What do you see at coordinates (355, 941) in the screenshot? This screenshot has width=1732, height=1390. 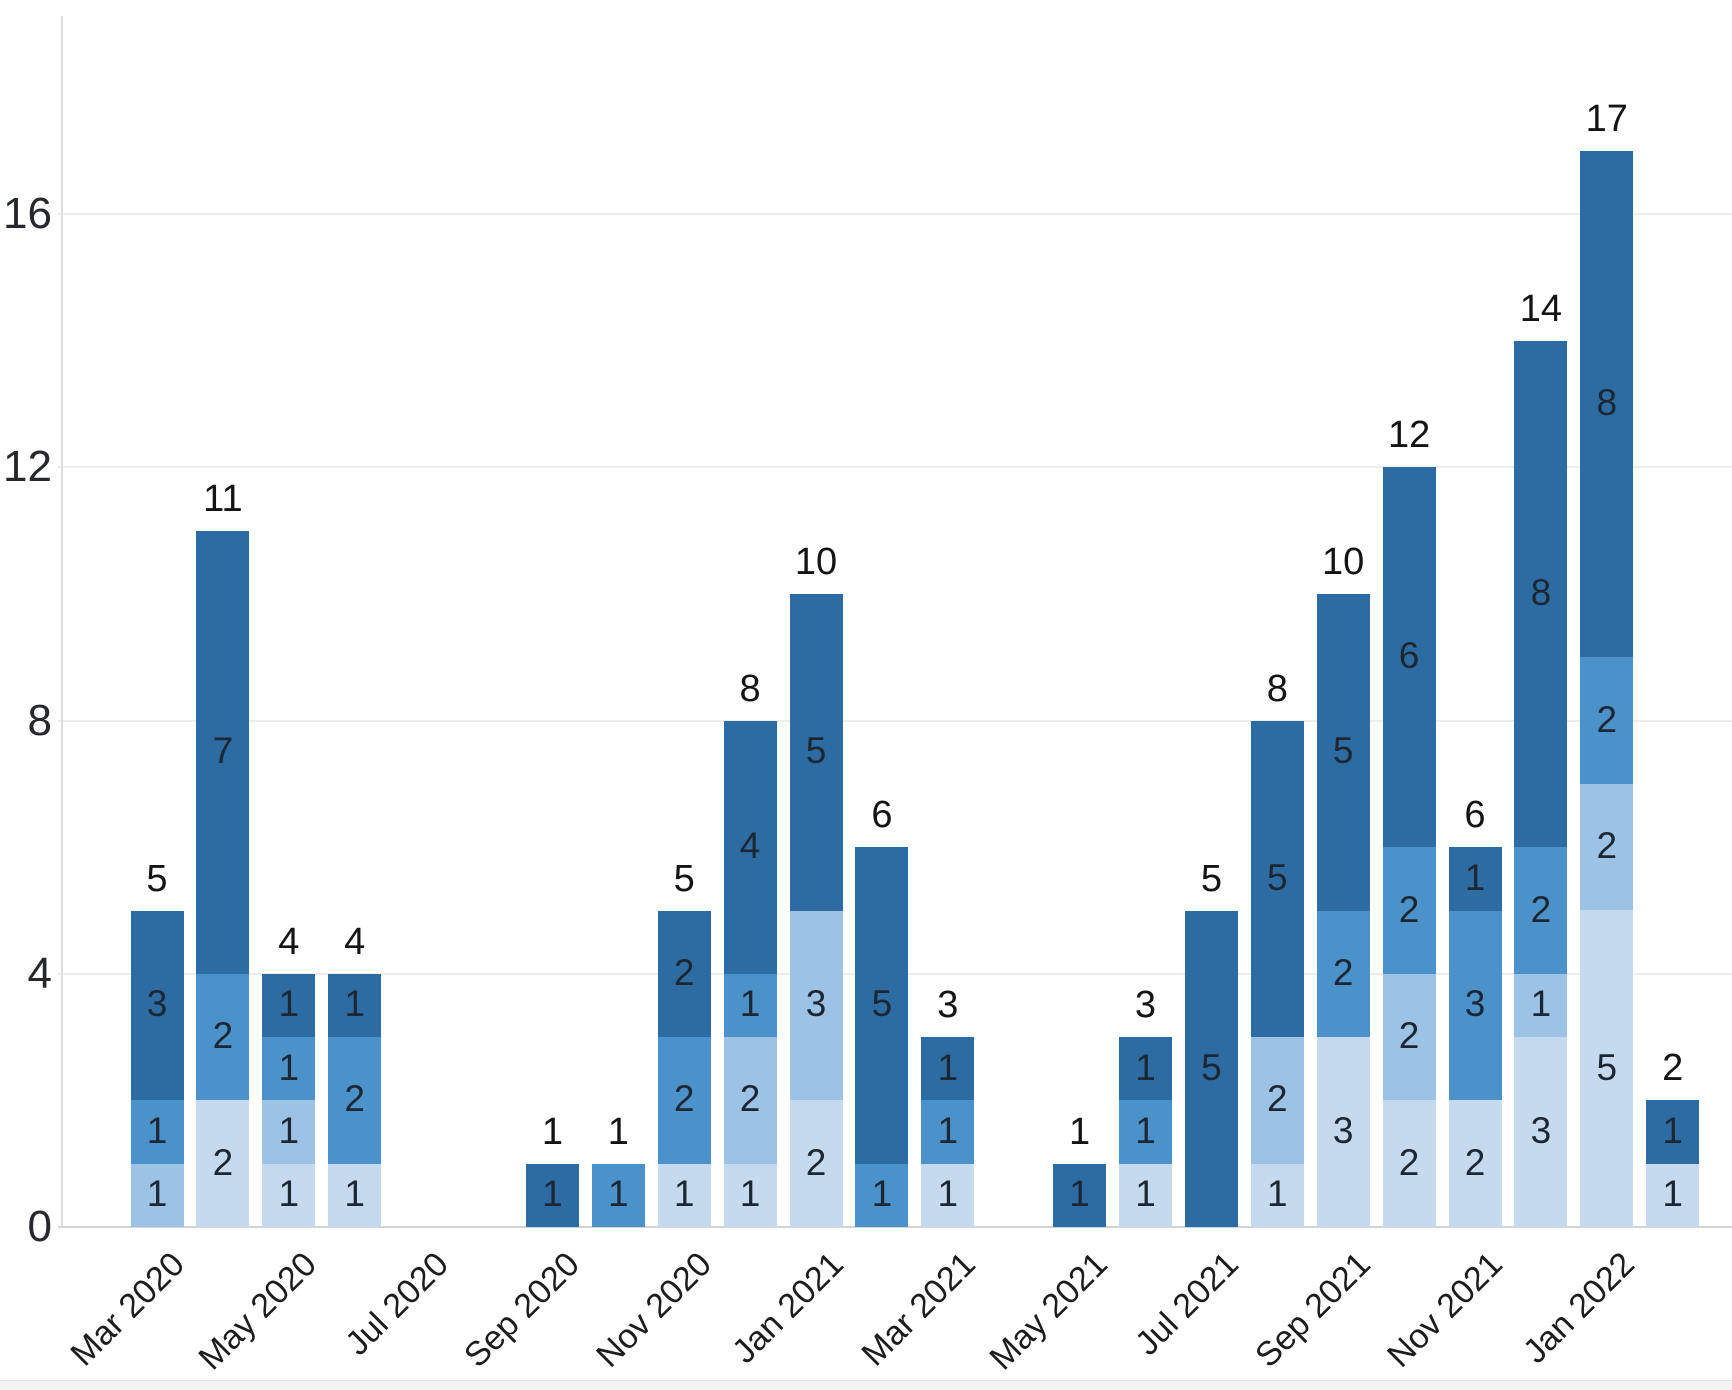 I see `bar-total-label: 4` at bounding box center [355, 941].